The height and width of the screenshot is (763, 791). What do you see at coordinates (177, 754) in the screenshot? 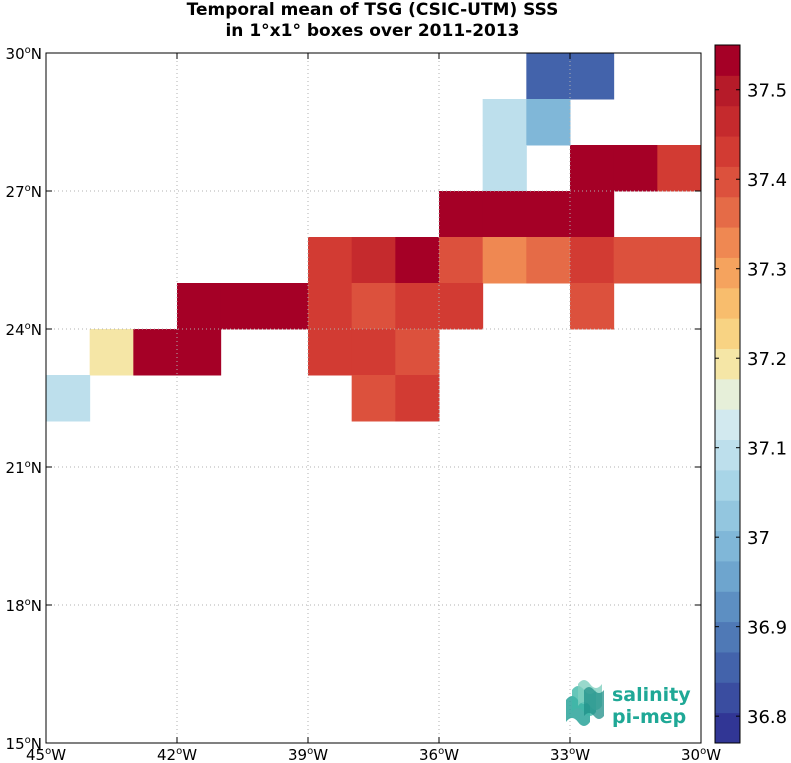
I see `x-tick-label: 42oW` at bounding box center [177, 754].